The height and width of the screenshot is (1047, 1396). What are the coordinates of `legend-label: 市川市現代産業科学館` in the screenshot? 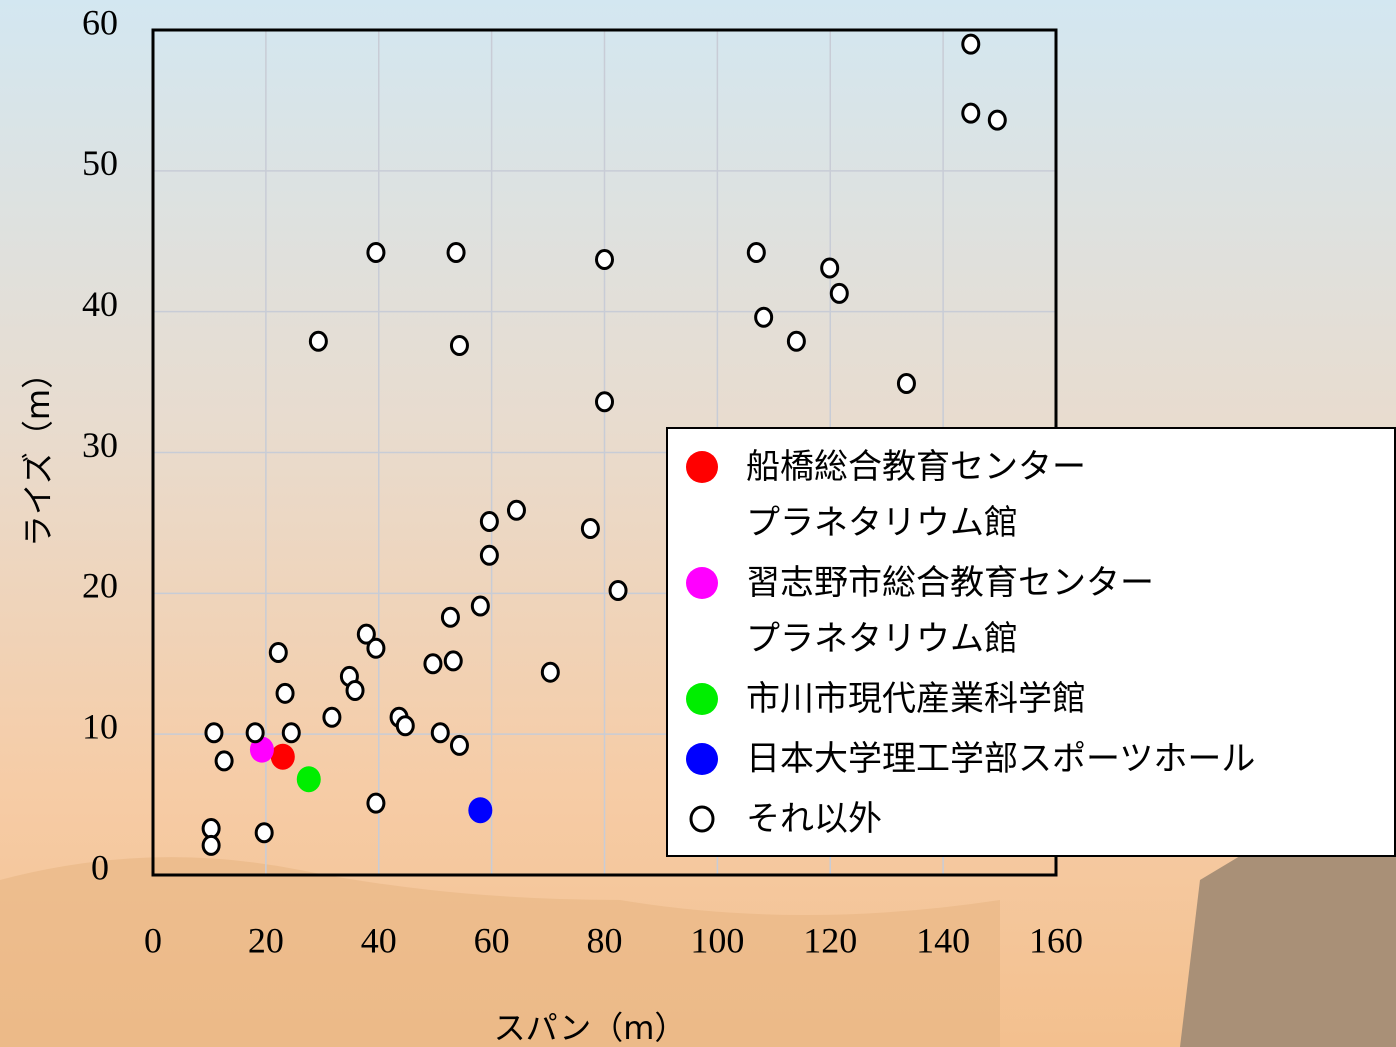 It's located at (916, 699).